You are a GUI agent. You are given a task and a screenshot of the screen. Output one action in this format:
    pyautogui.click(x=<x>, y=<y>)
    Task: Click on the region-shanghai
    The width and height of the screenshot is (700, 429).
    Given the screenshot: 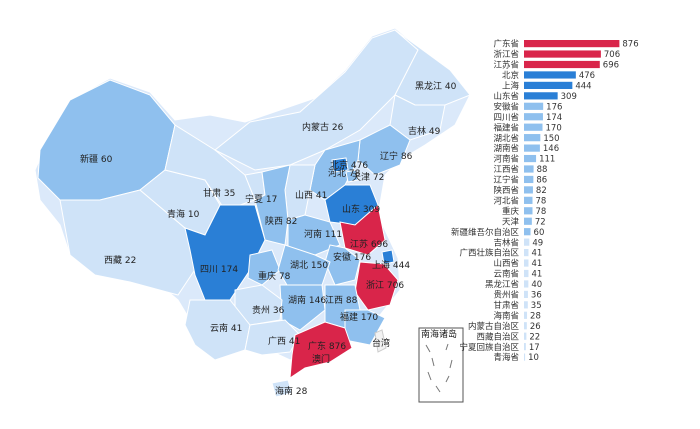 What is the action you would take?
    pyautogui.click(x=388, y=257)
    